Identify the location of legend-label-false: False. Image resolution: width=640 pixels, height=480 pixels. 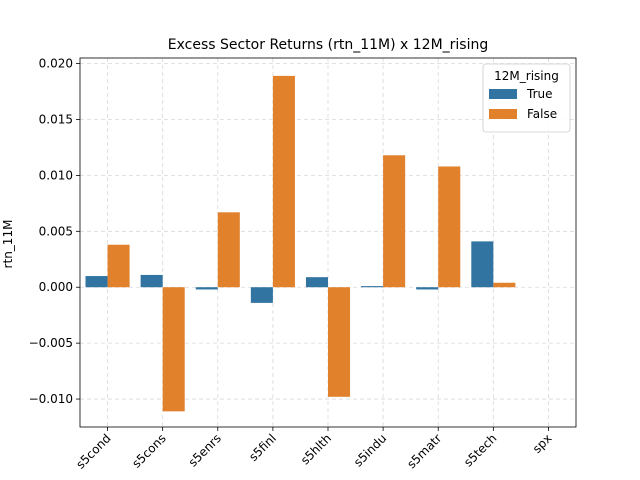
(542, 114).